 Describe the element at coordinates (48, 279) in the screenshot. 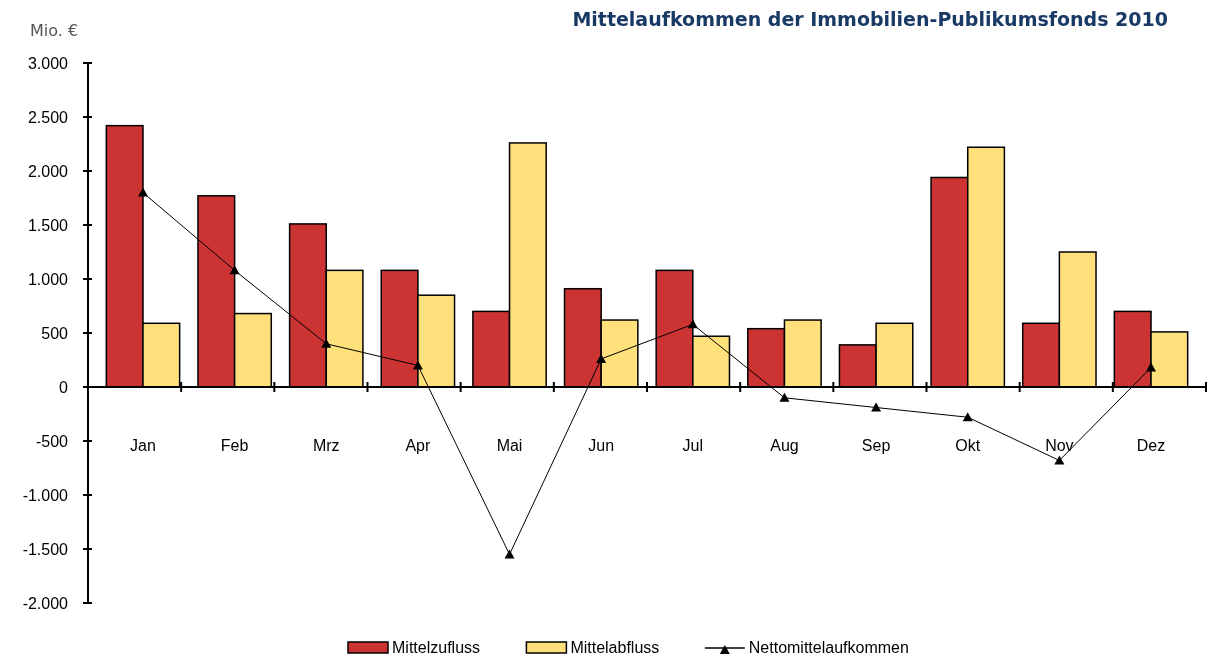

I see `y-tick-label: 1.000` at that location.